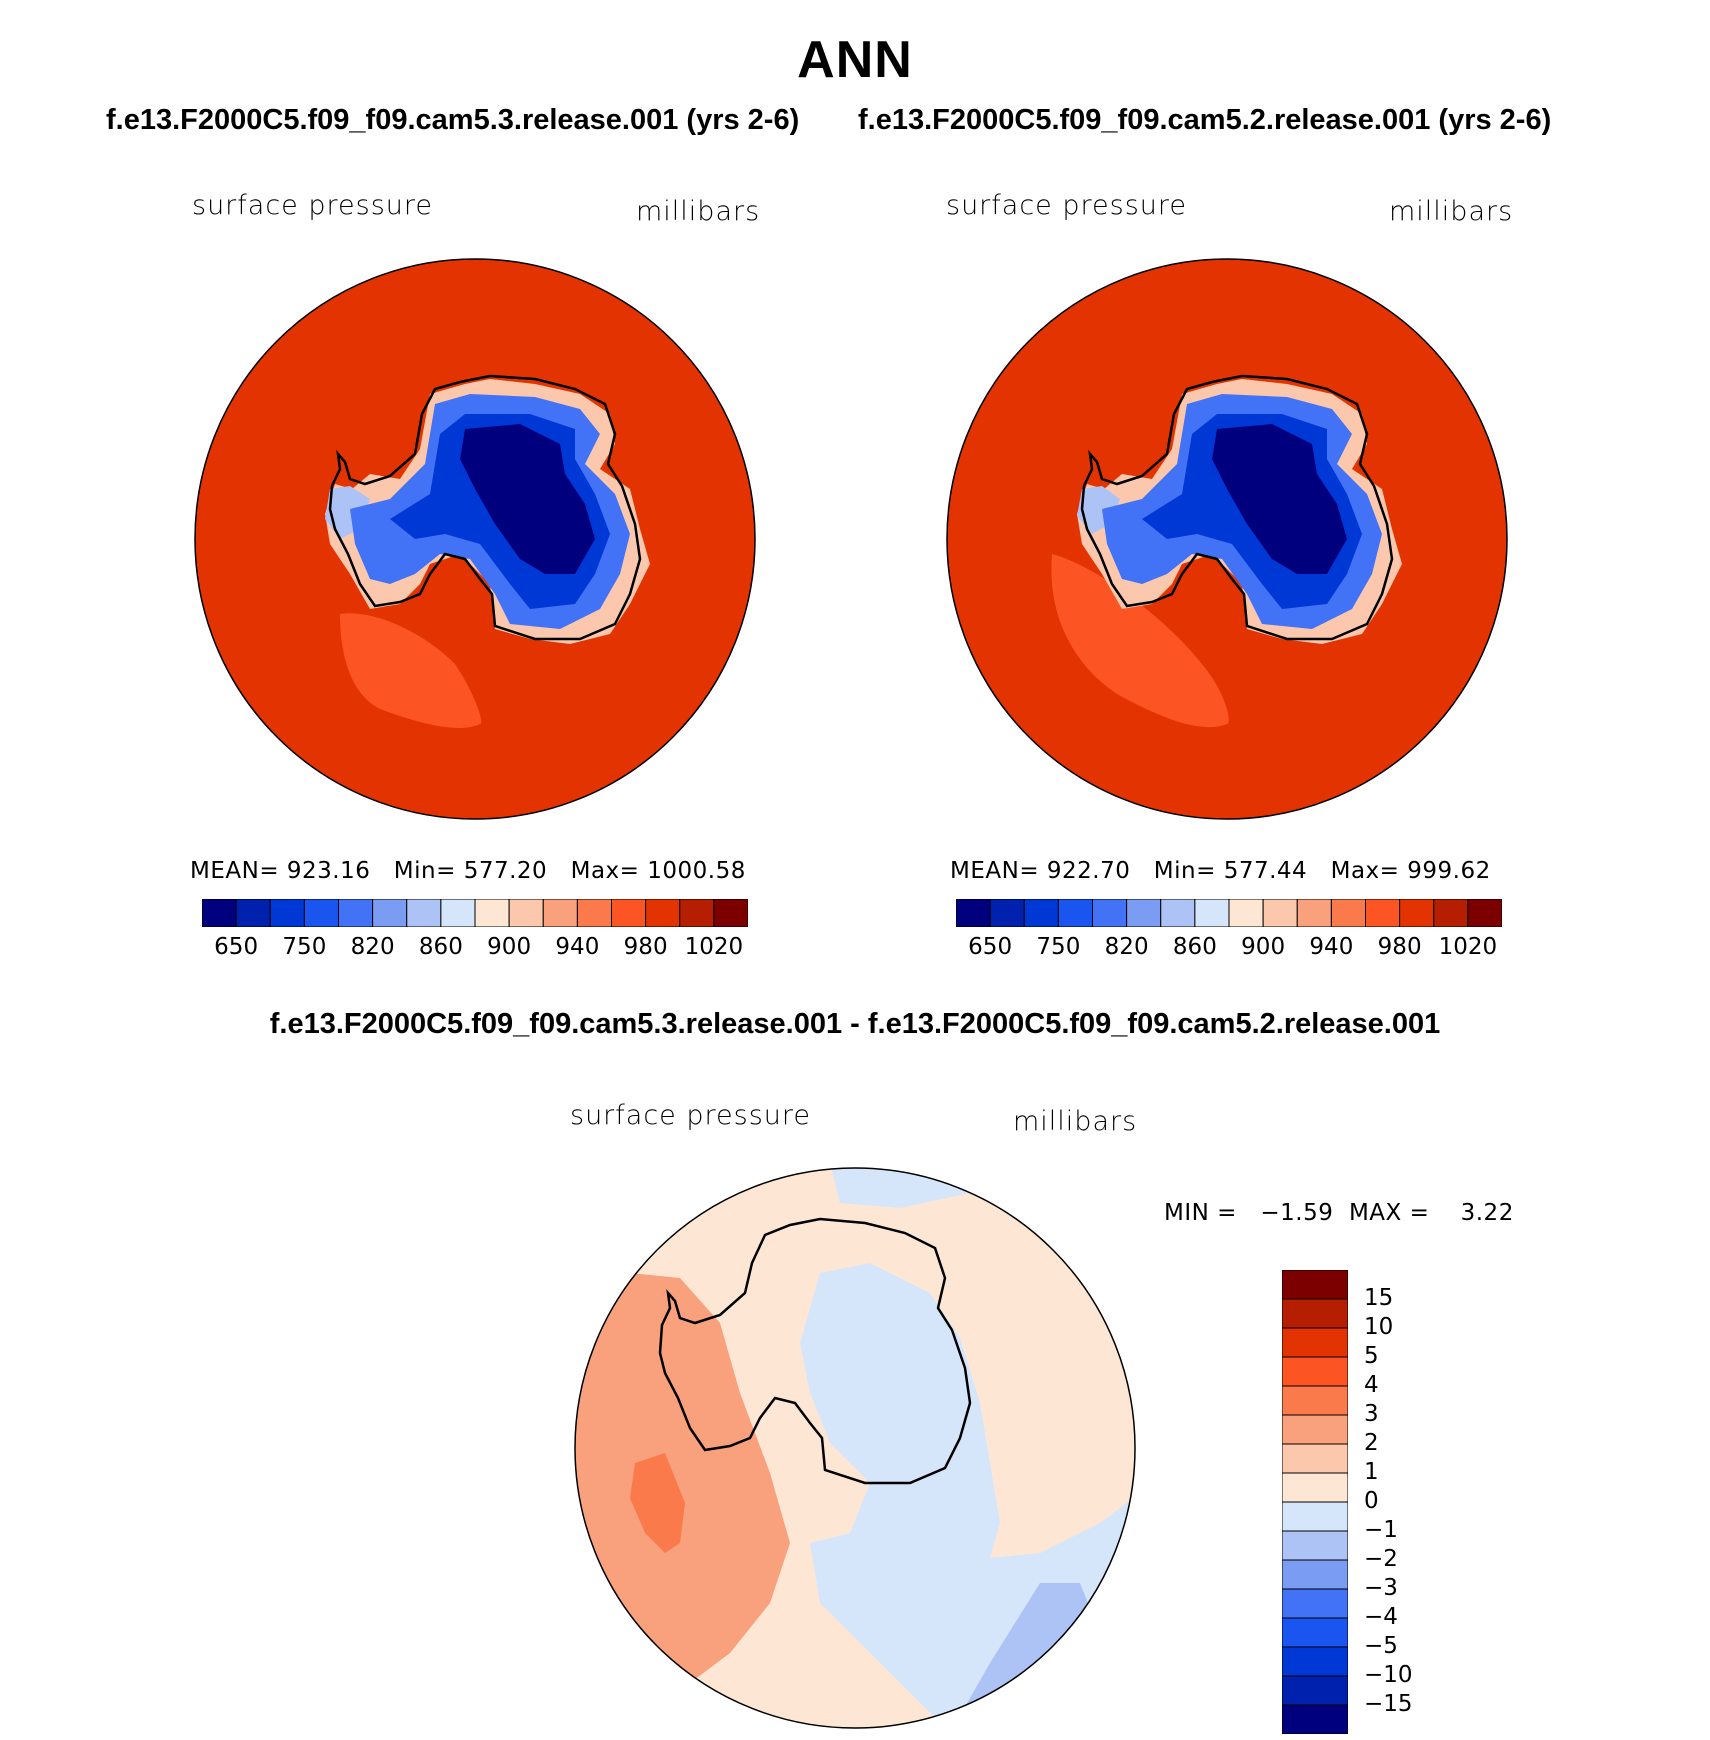 This screenshot has width=1710, height=1740. Describe the element at coordinates (236, 947) in the screenshot. I see `panel1-colorbar-tick-label: 650` at that location.